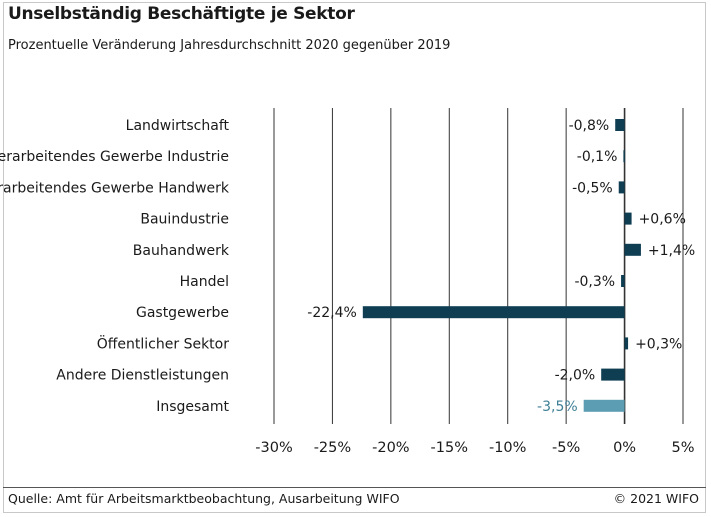  What do you see at coordinates (332, 313) in the screenshot?
I see `data-label: -22,4%` at bounding box center [332, 313].